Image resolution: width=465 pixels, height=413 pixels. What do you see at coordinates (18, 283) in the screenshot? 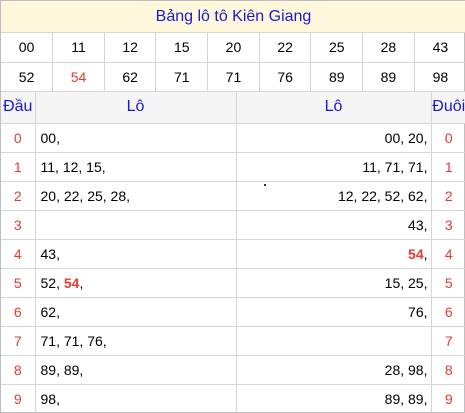
I see `dau-cell: 5` at bounding box center [18, 283].